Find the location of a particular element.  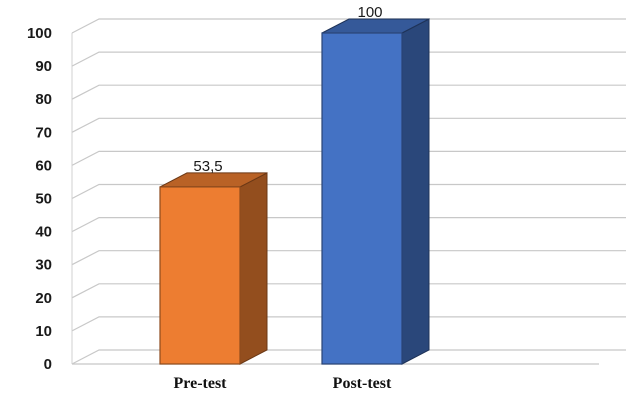

y-tick-label: 80 is located at coordinates (43, 99).